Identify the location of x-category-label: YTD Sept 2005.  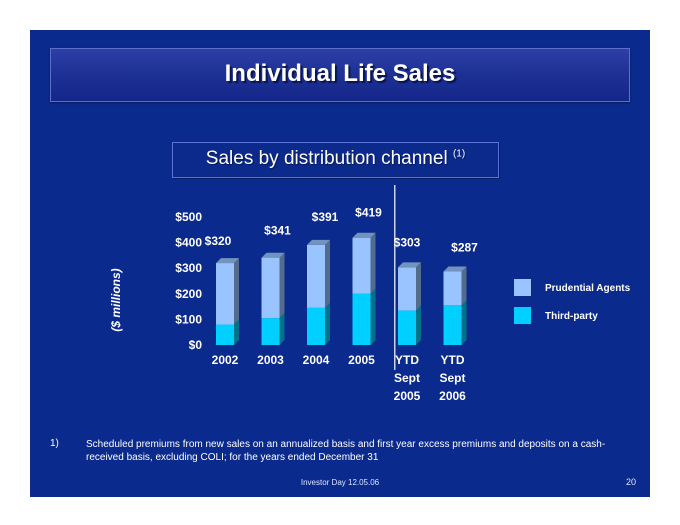
(407, 378).